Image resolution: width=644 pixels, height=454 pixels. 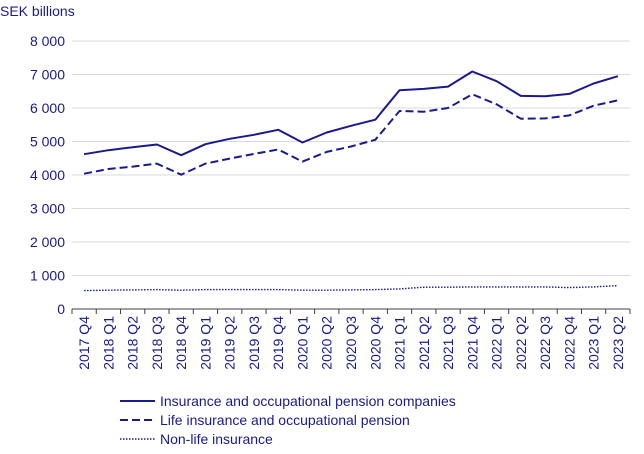 I want to click on x-tick-label: 2022 Q2, so click(x=521, y=343).